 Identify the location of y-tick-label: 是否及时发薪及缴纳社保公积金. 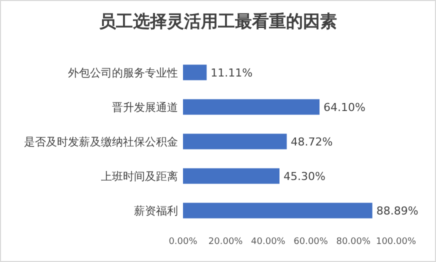
(101, 141).